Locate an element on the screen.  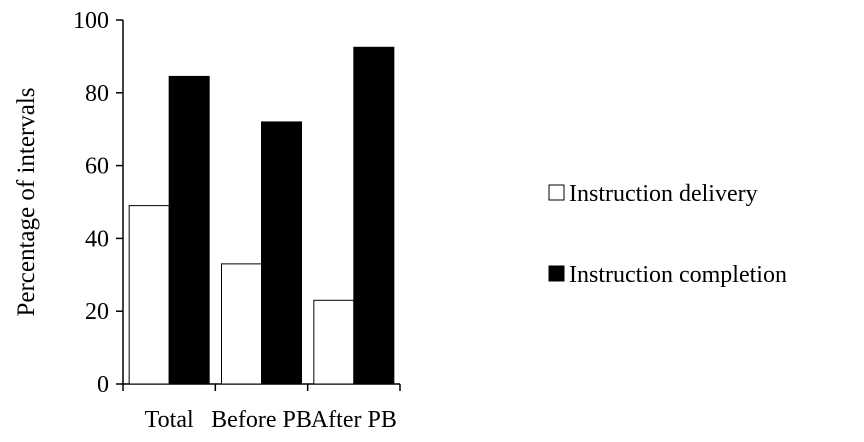
category-label: Before PB is located at coordinates (261, 420).